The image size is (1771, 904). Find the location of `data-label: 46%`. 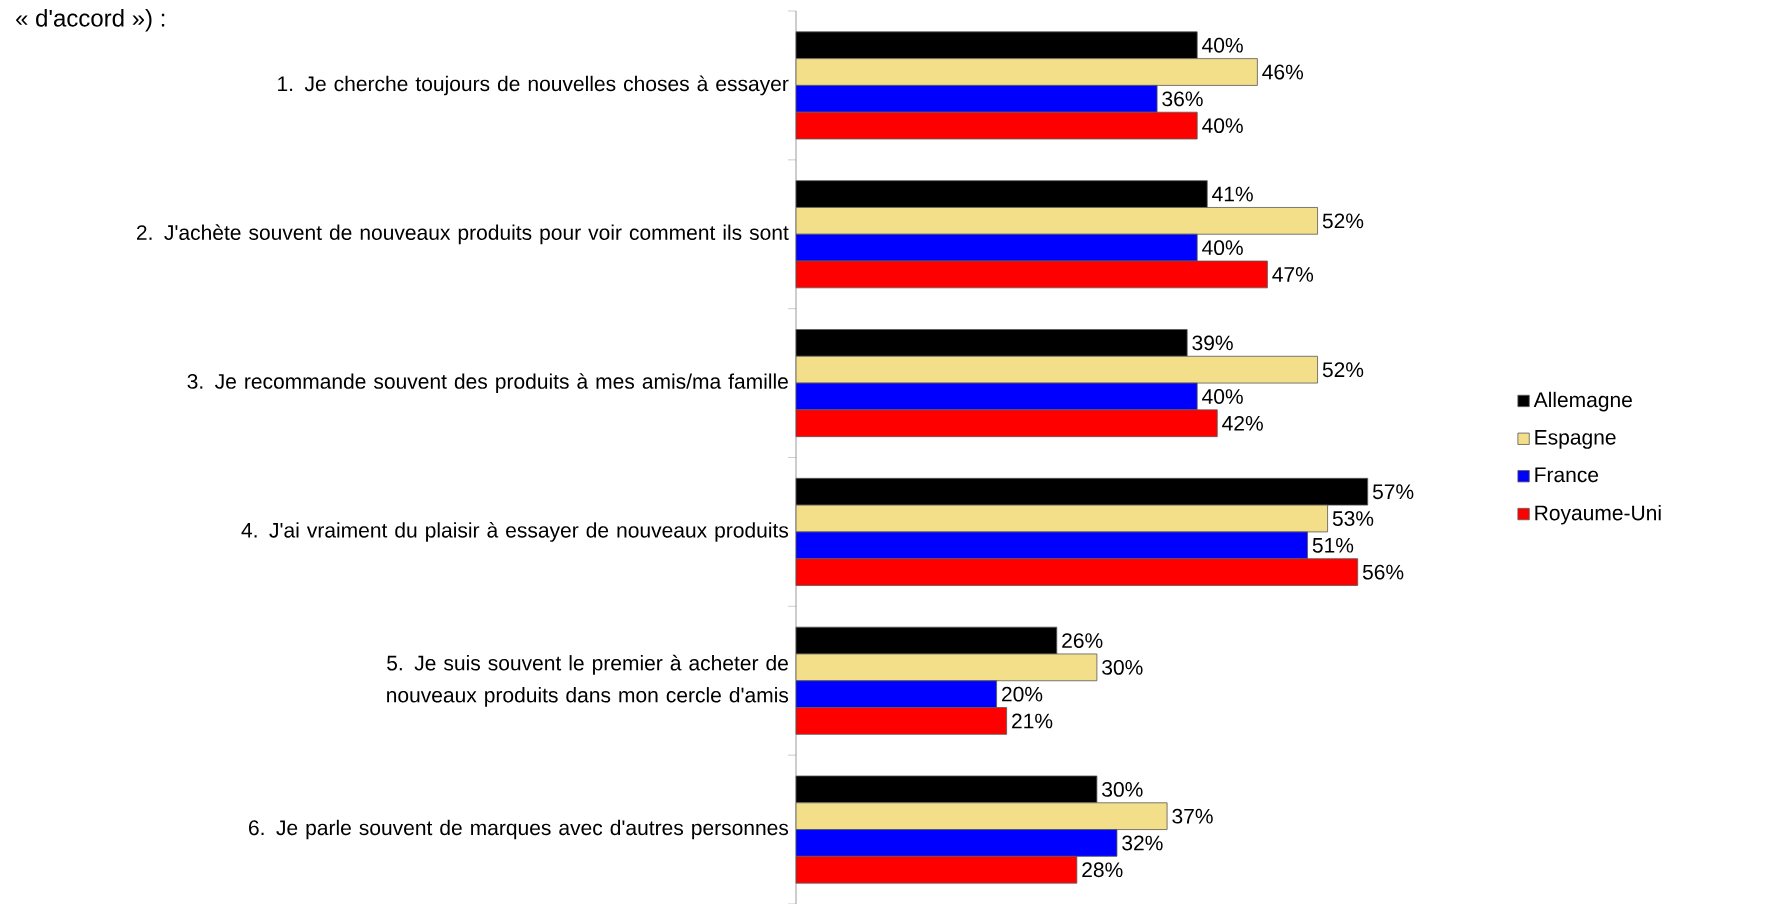

data-label: 46% is located at coordinates (1283, 72).